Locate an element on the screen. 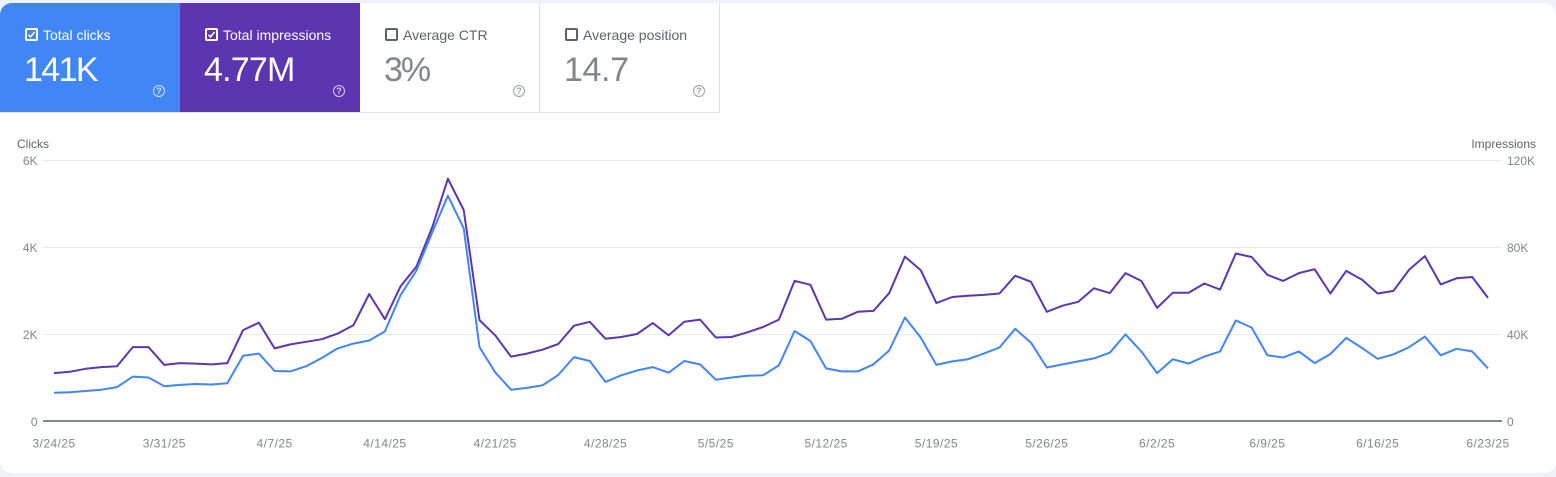  svg-text: 4/28/25 is located at coordinates (605, 444).